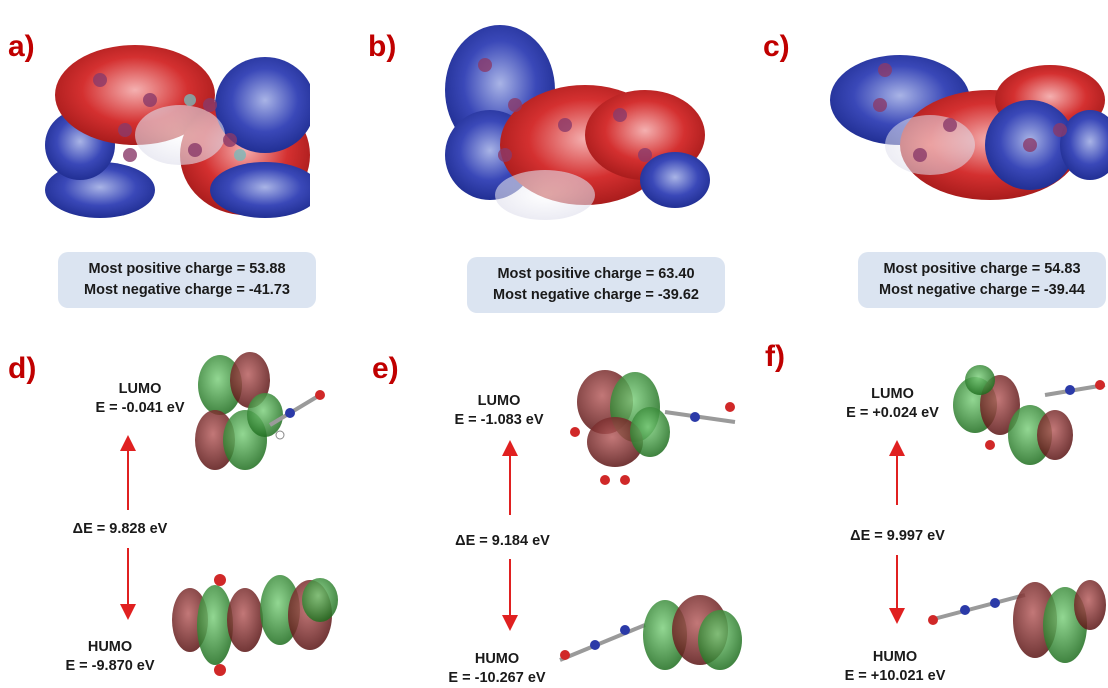 The width and height of the screenshot is (1108, 688). I want to click on arrow-up-d, so click(128, 472).